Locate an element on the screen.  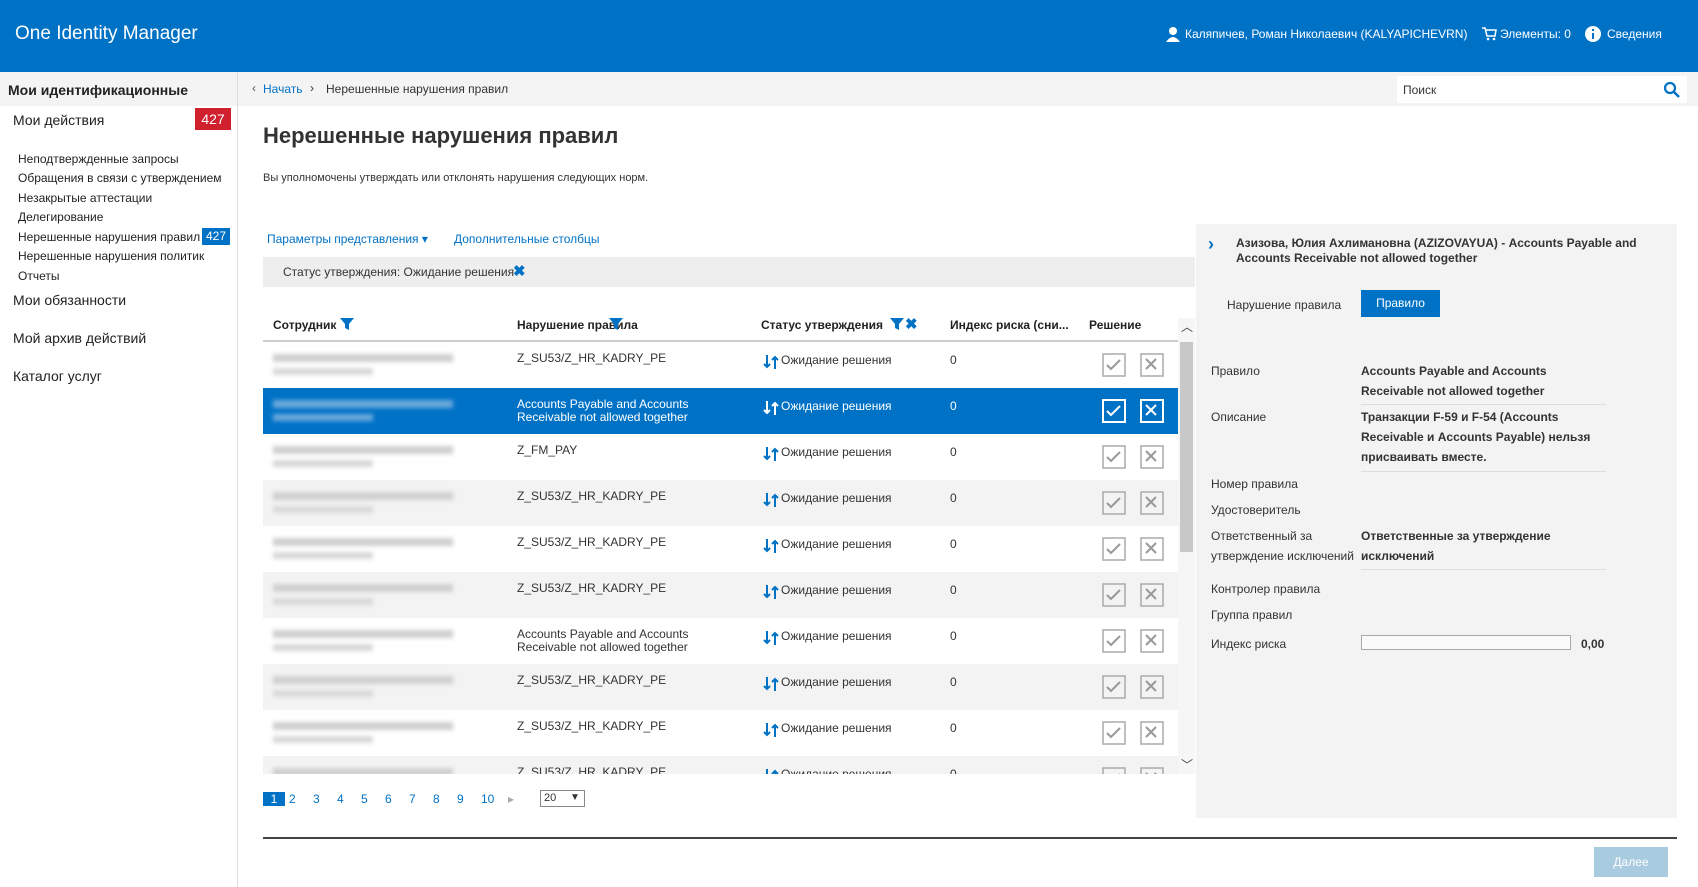
view-settings-label: Параметры представления is located at coordinates (343, 239).